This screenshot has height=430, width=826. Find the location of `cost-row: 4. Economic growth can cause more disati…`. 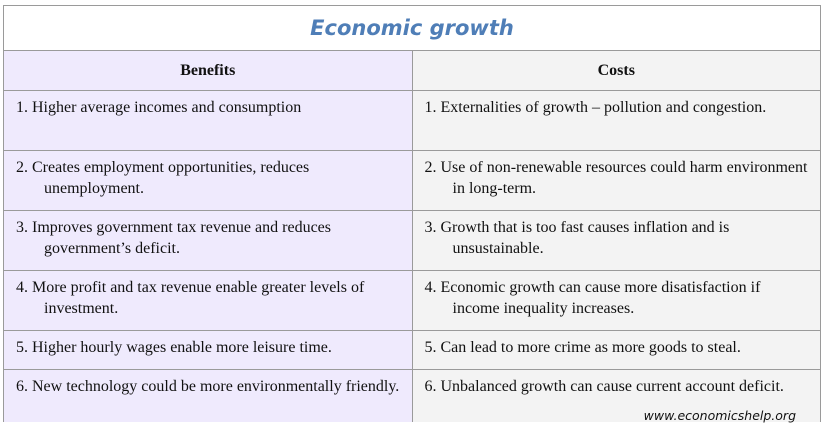

cost-row: 4. Economic growth can cause more disati… is located at coordinates (616, 301).